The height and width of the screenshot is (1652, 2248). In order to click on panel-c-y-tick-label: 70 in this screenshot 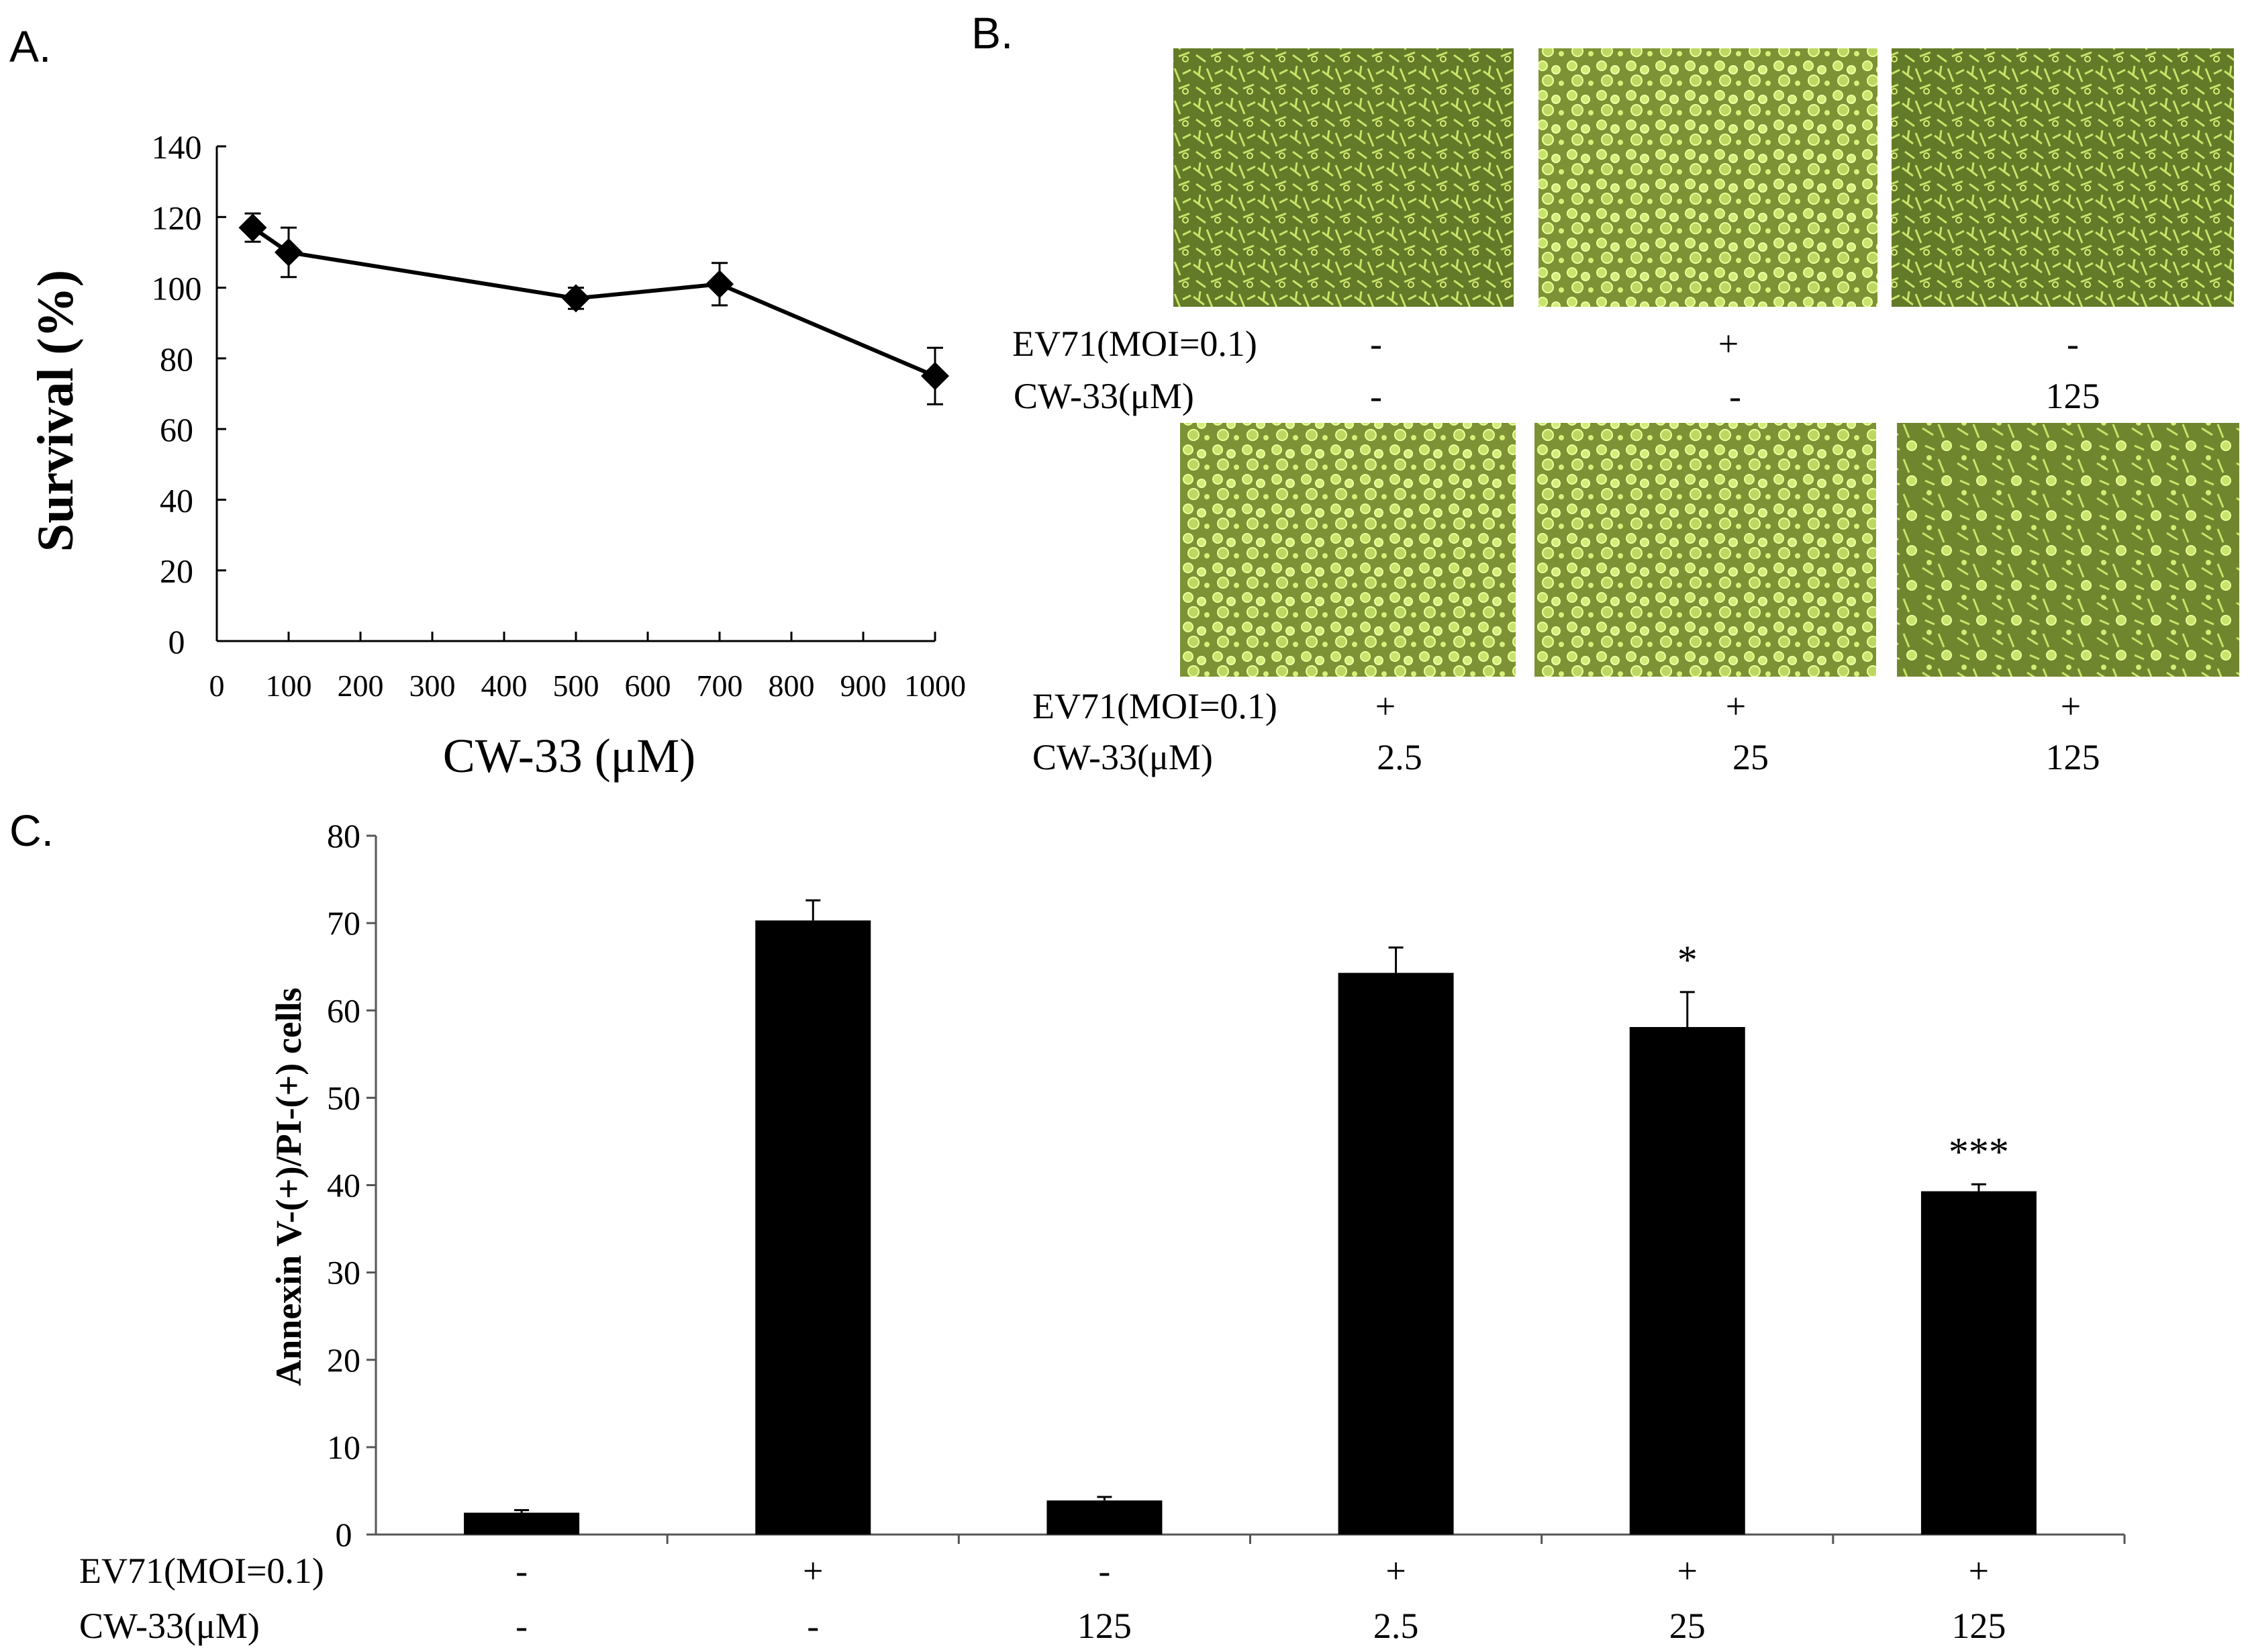, I will do `click(343, 923)`.